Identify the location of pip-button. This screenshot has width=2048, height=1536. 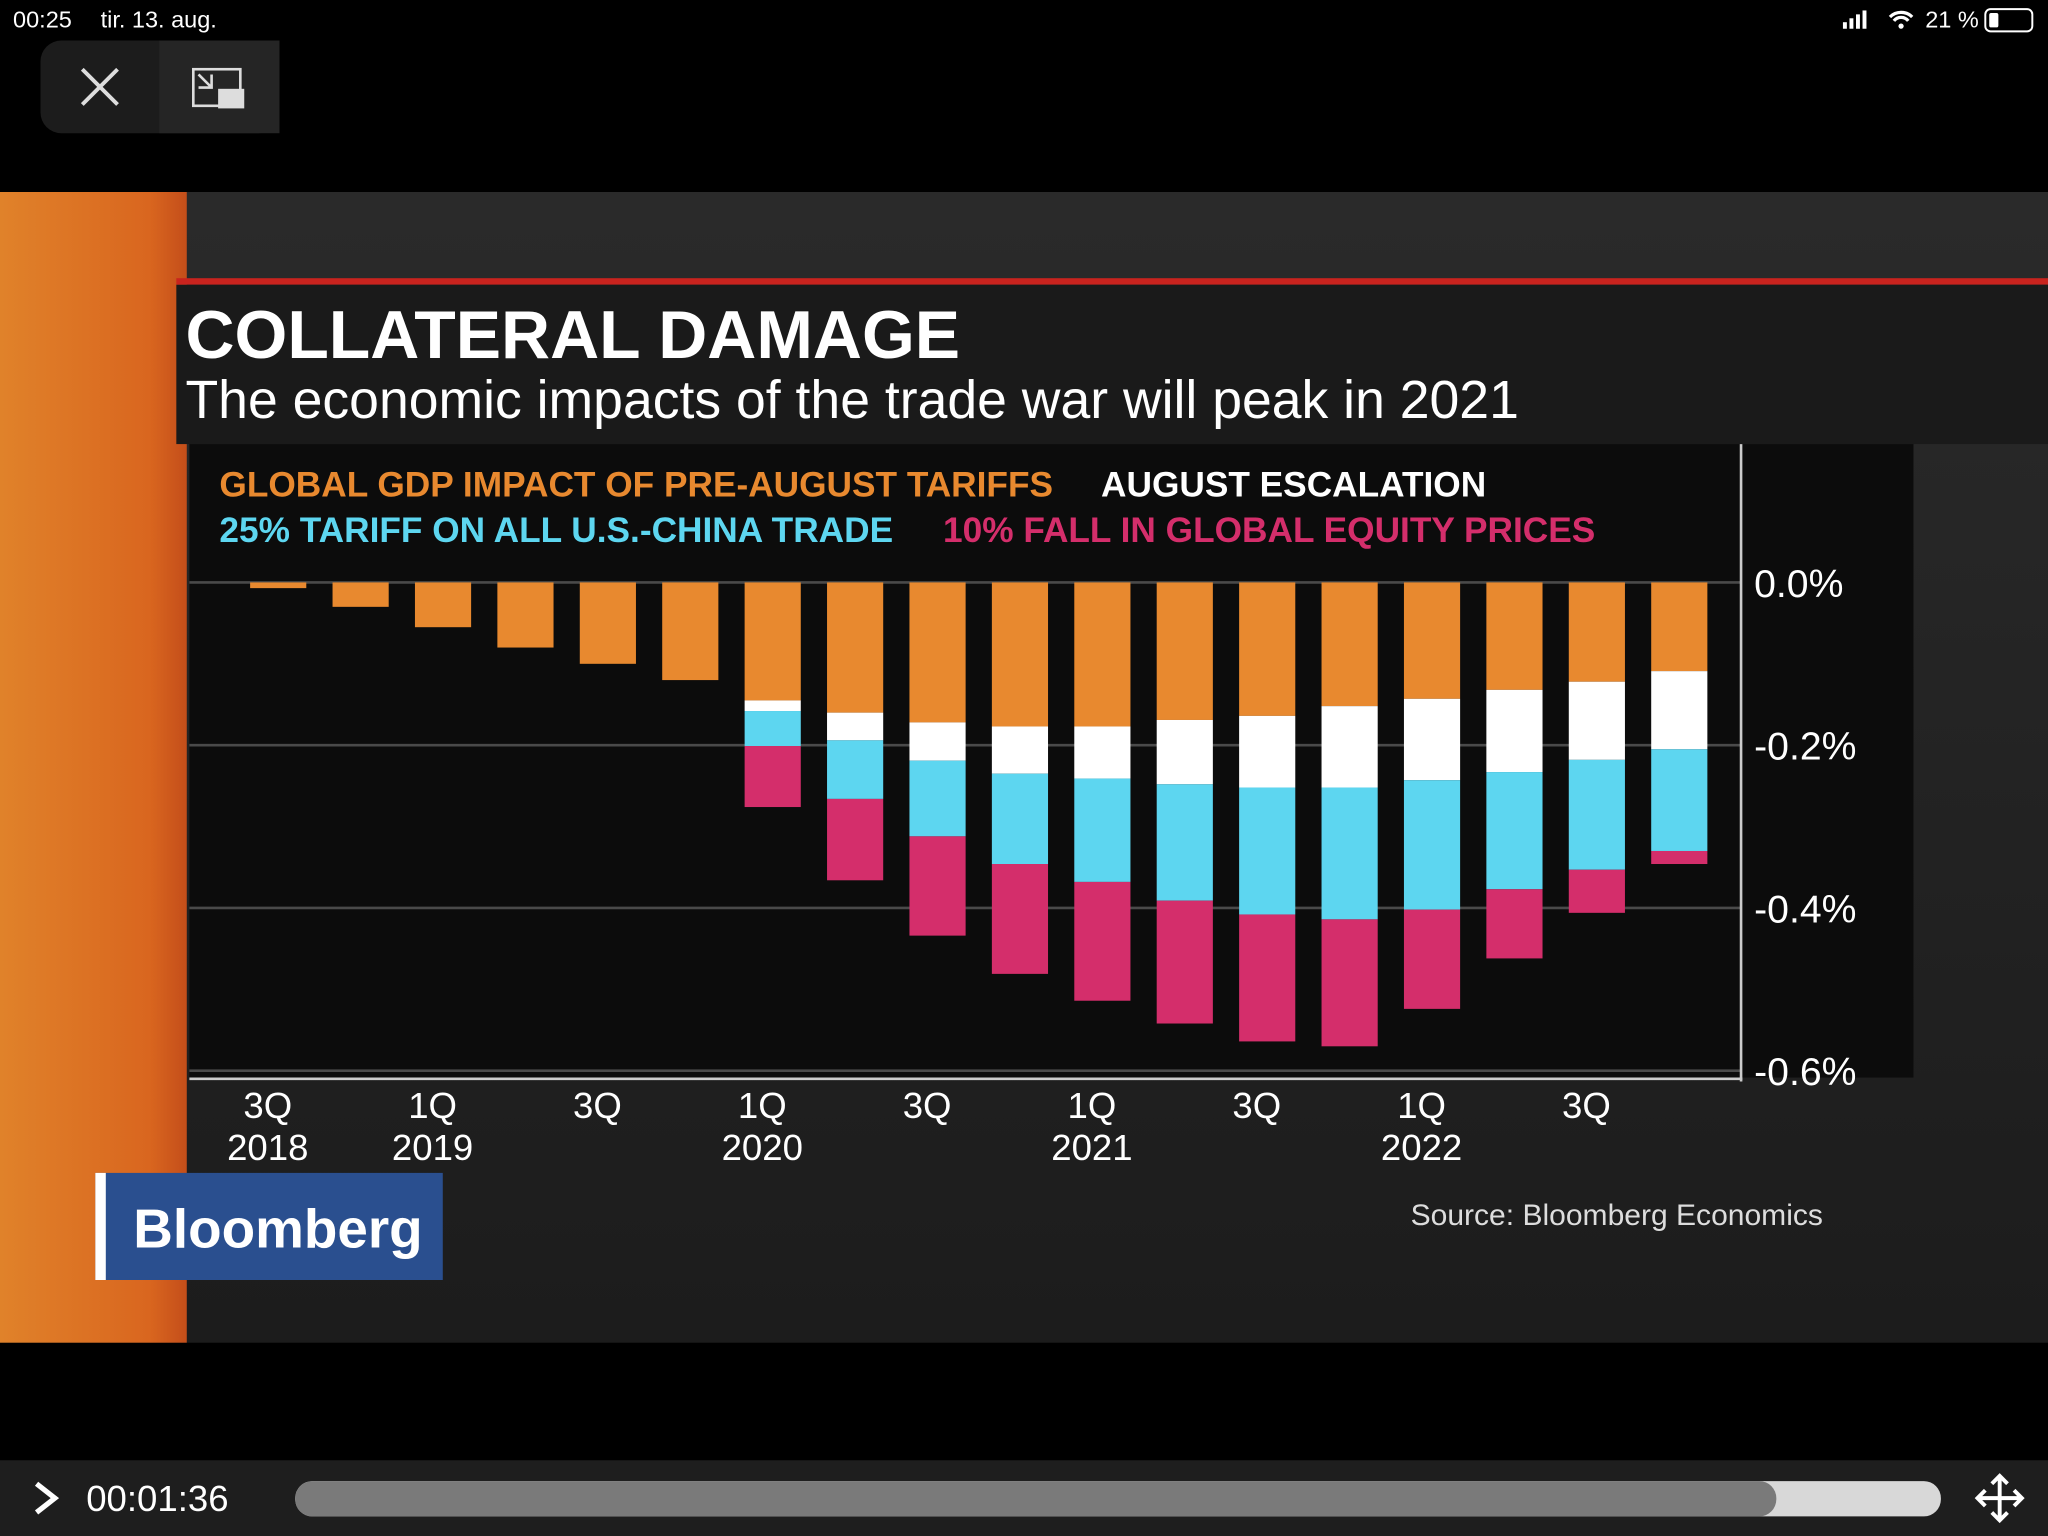
(218, 88).